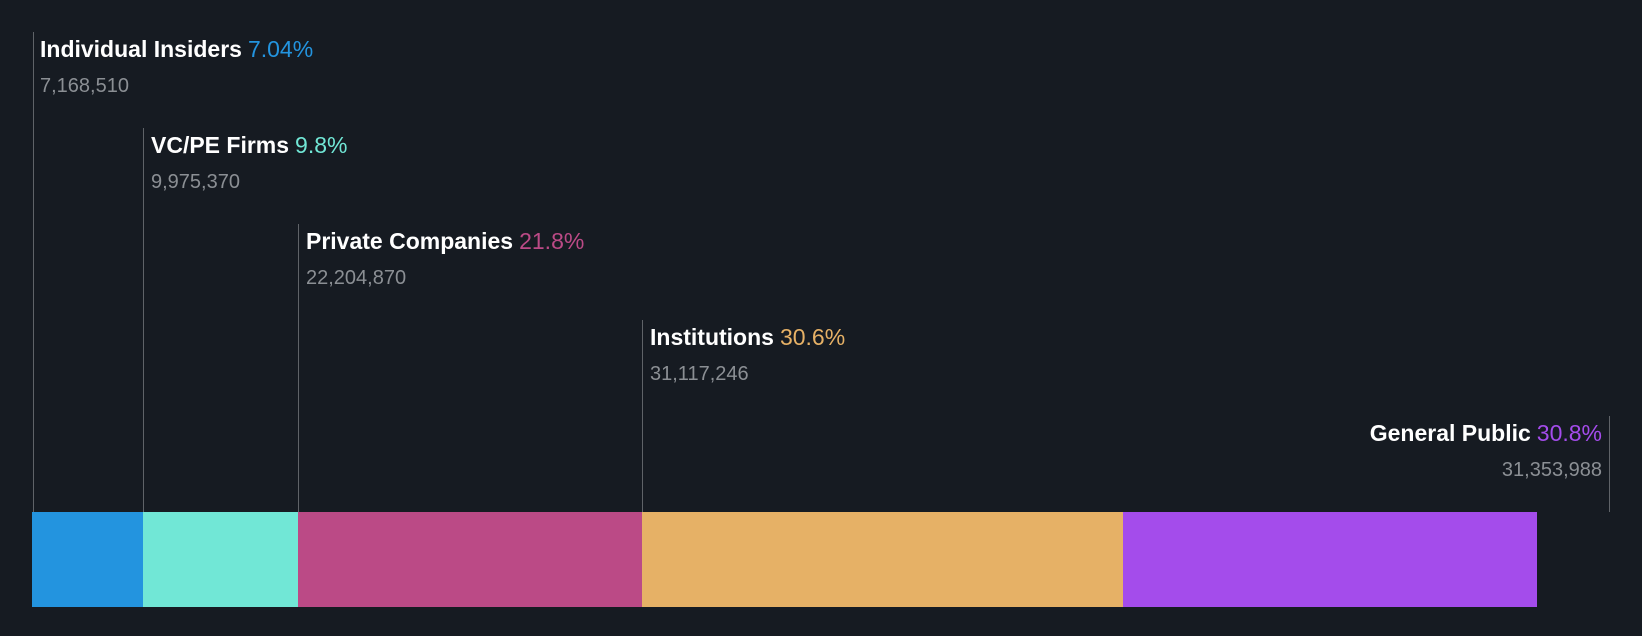 The width and height of the screenshot is (1642, 636). I want to click on percent-value: 21.8%, so click(552, 241).